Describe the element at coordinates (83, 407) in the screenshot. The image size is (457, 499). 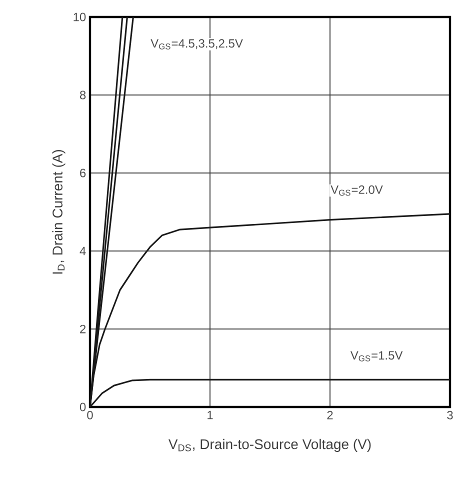
I see `y-tick-label: 0` at that location.